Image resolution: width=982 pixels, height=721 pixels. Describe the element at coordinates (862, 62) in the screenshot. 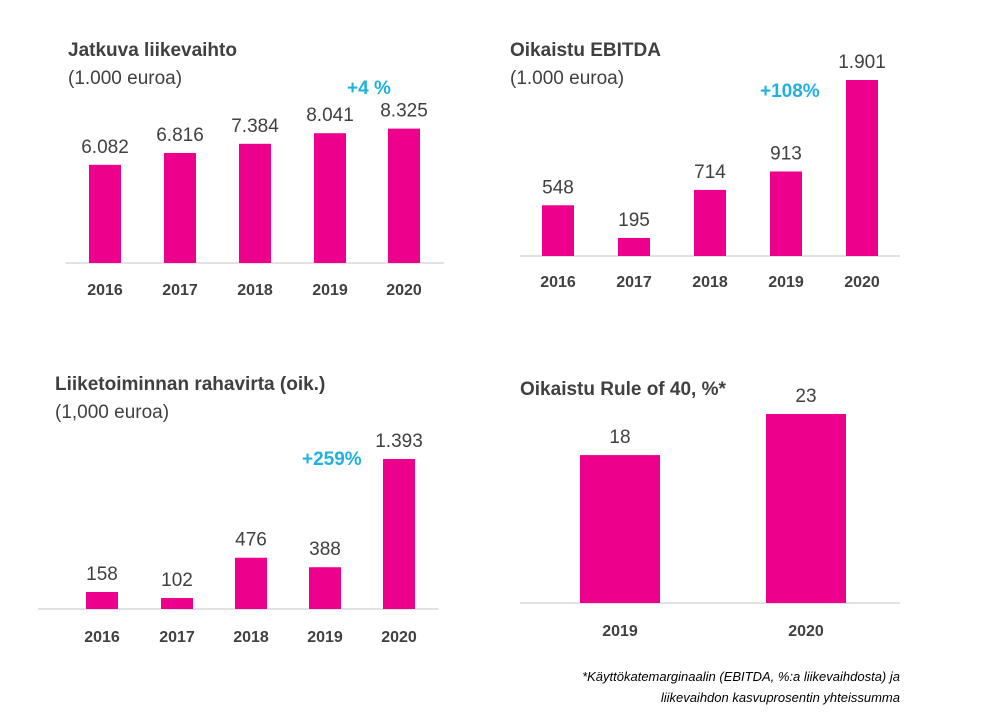

I see `data-label: 1.901` at that location.